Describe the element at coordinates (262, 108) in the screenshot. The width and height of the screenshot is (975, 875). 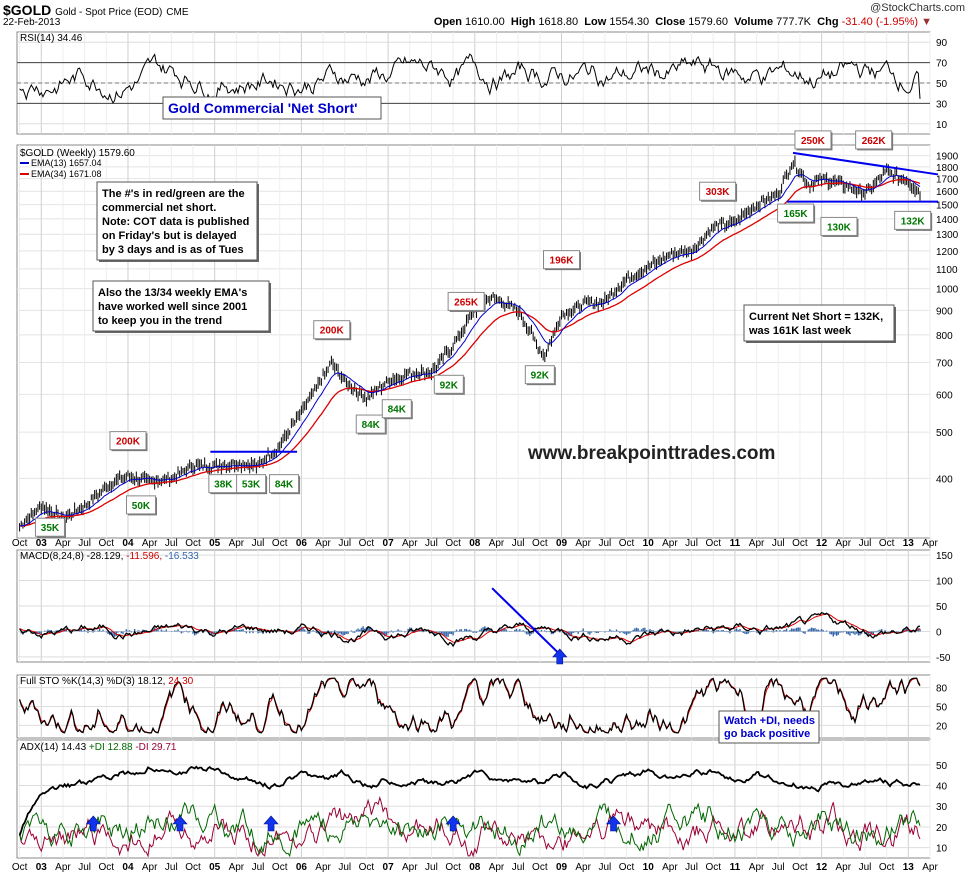
I see `rsi-banner-text: Gold Commercial 'Net Short'` at that location.